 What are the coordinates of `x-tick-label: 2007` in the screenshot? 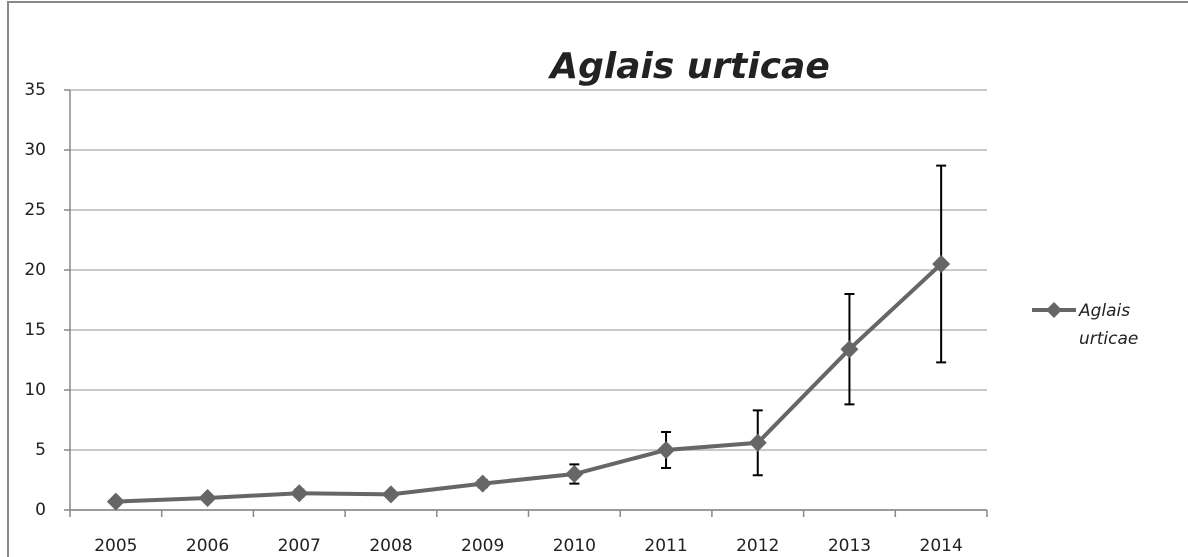 It's located at (299, 546).